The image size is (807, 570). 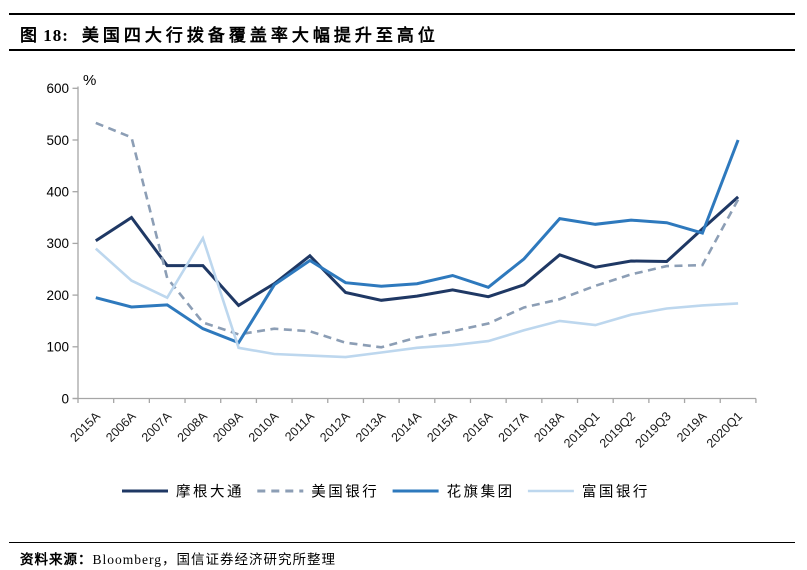 What do you see at coordinates (617, 429) in the screenshot?
I see `x-category-label: 2019Q2` at bounding box center [617, 429].